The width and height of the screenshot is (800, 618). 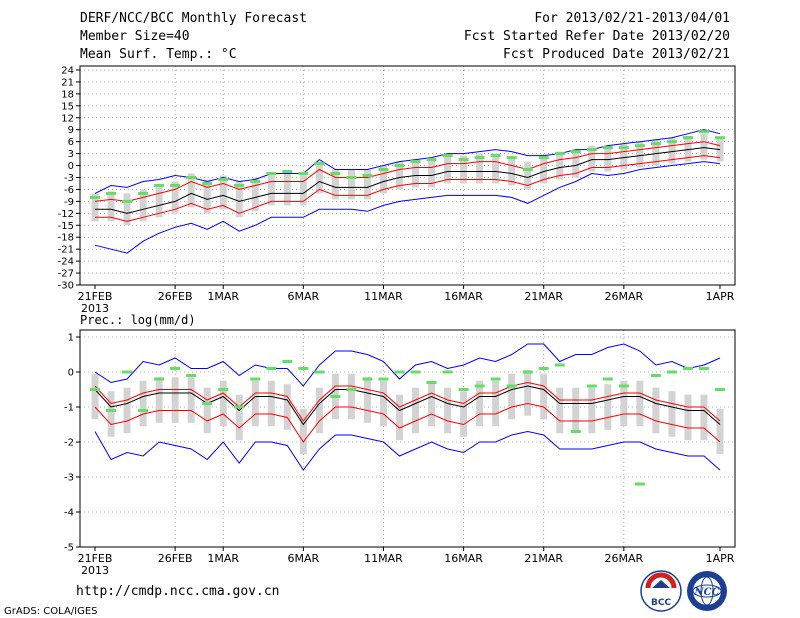 What do you see at coordinates (178, 591) in the screenshot?
I see `footer-url: http://cmdp.ncc.cma.gov.cn` at bounding box center [178, 591].